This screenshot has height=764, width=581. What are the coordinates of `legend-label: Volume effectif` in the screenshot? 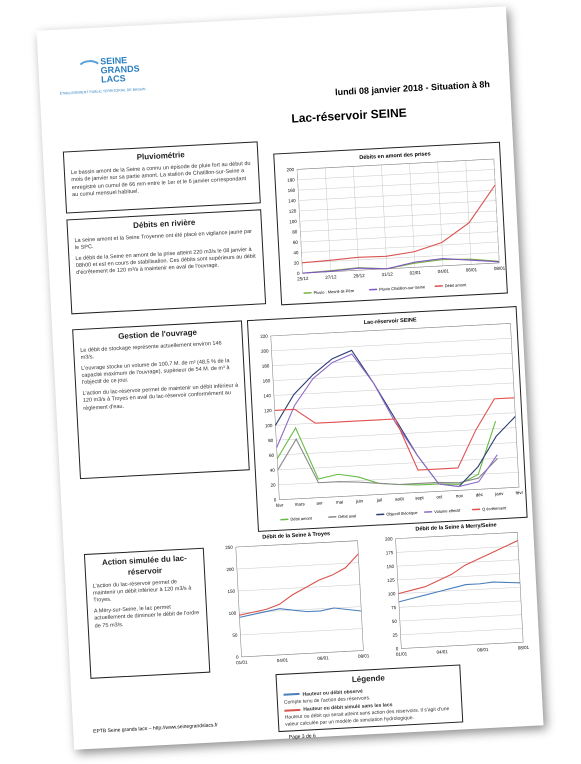 It's located at (447, 511).